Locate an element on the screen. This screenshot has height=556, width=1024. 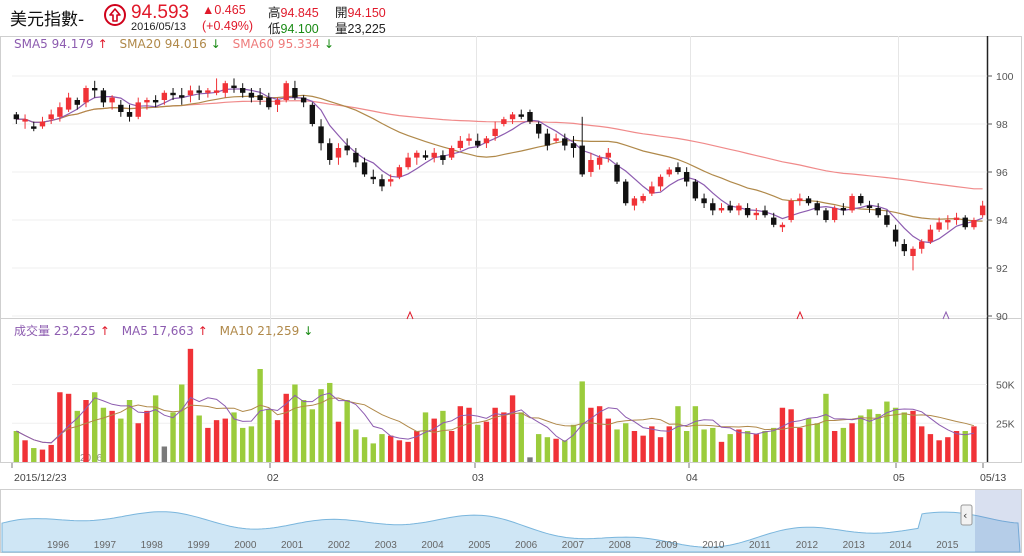
last-price: 94.593 is located at coordinates (160, 12).